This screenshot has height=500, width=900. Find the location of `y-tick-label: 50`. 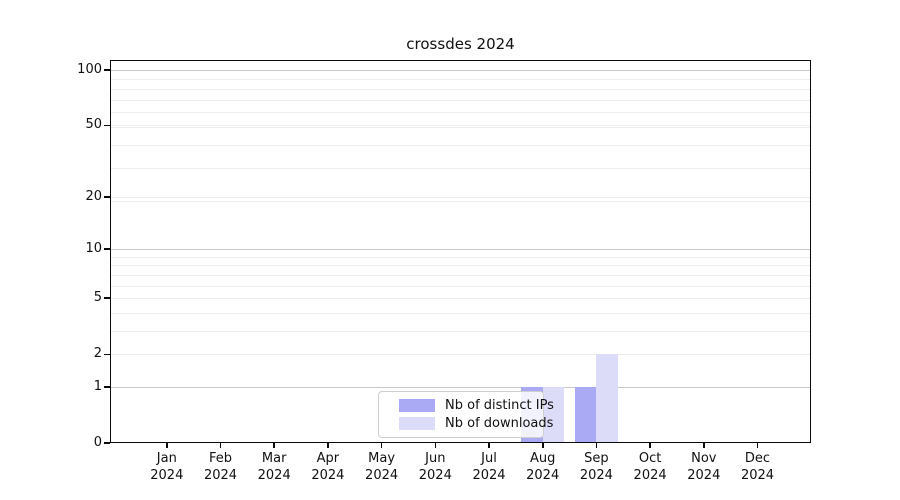

y-tick-label: 50 is located at coordinates (93, 125).